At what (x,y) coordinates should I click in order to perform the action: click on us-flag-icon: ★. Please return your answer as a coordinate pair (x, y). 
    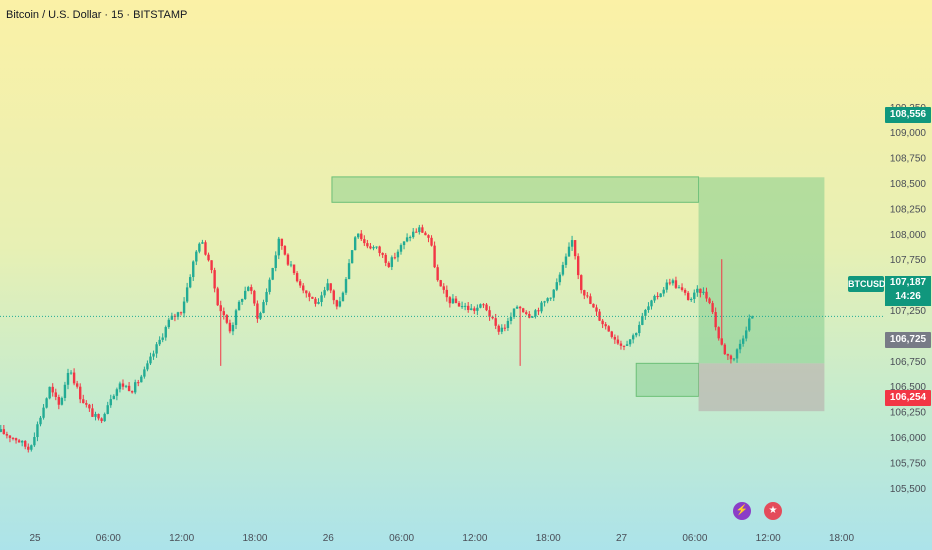
    Looking at the image, I should click on (773, 511).